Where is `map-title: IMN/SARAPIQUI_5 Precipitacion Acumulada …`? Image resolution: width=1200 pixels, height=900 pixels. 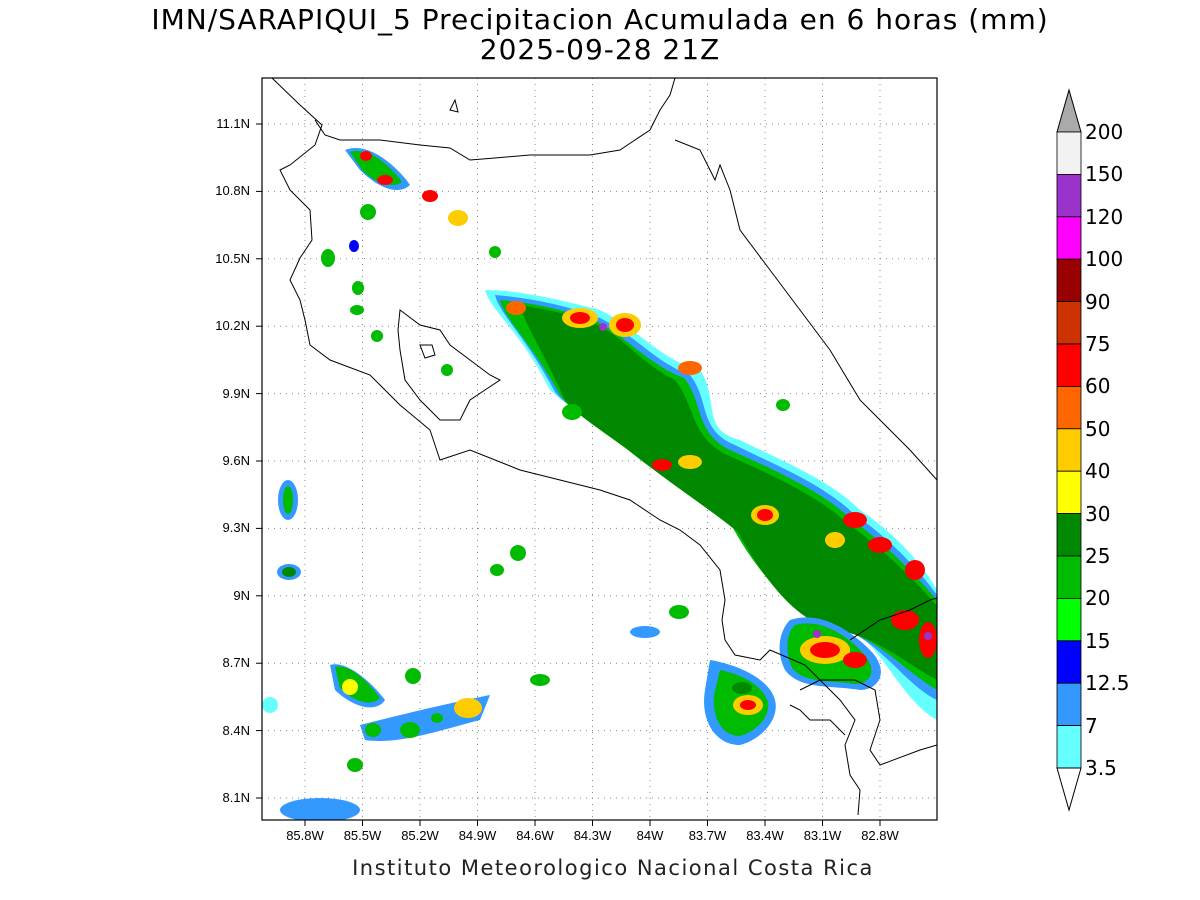
map-title: IMN/SARAPIQUI_5 Precipitacion Acumulada … is located at coordinates (600, 19).